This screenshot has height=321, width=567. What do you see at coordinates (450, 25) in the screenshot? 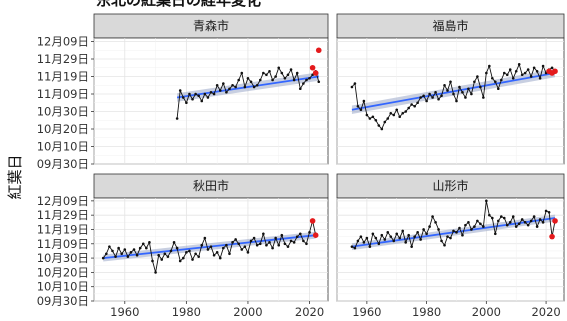
I see `panel-title: 福島市` at bounding box center [450, 25].